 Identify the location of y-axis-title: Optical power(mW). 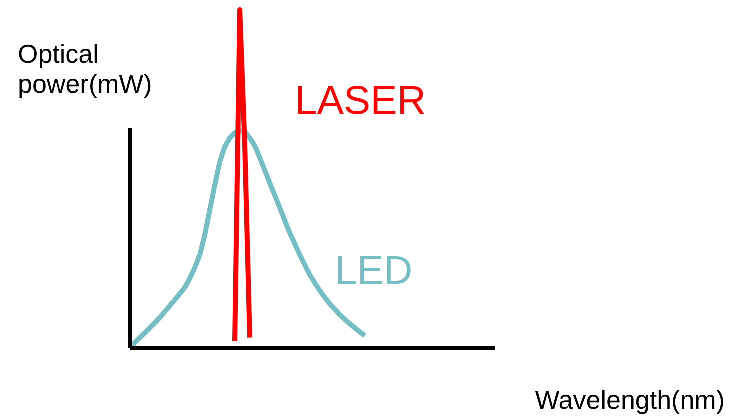
(85, 69).